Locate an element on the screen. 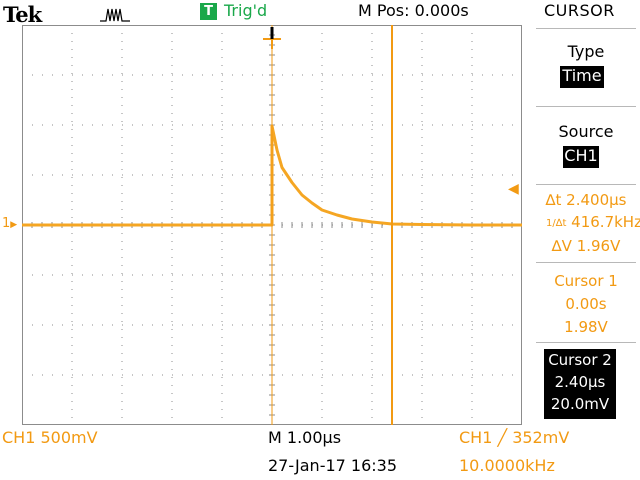 Image resolution: width=640 pixels, height=480 pixels. inverse-frequency-readout: 1/∆t 416.7kHz is located at coordinates (593, 222).